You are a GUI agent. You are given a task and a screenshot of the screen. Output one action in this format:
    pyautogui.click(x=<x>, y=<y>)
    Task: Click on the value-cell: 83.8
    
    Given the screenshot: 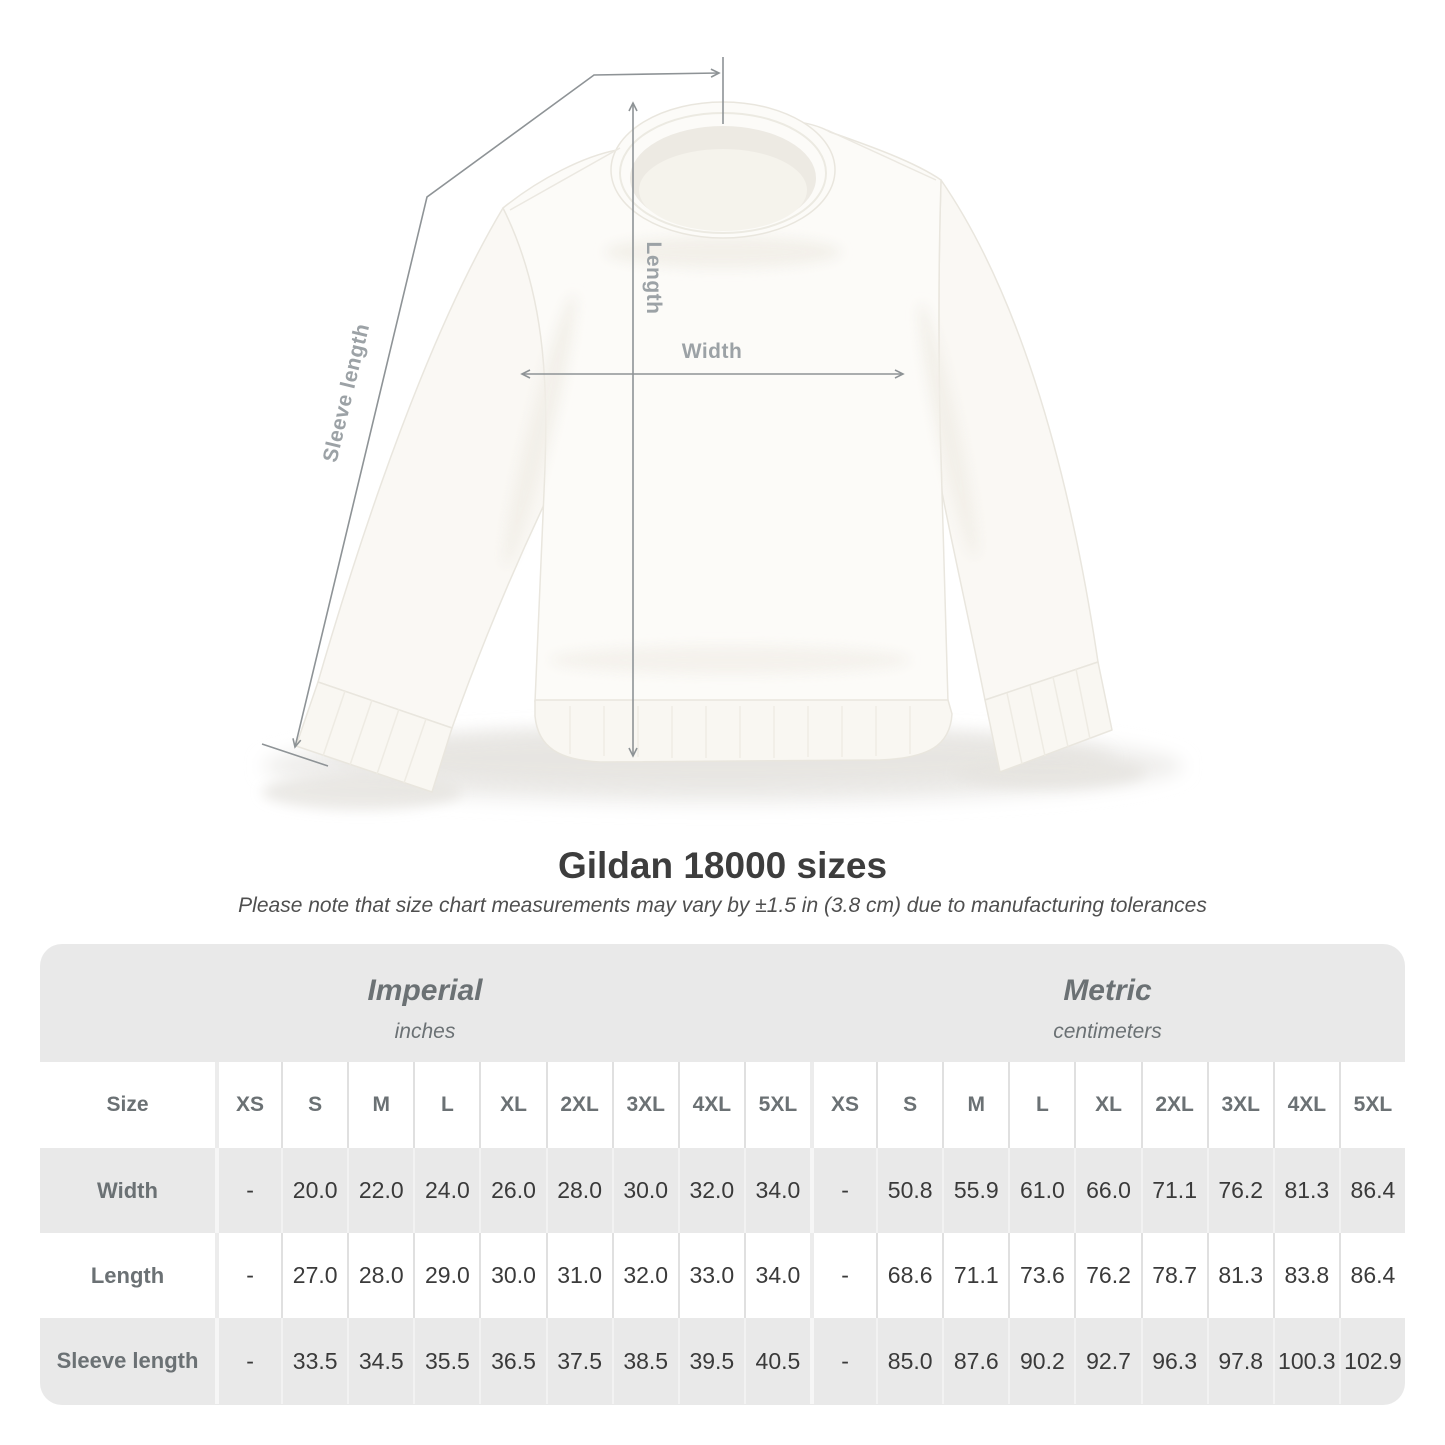 What is the action you would take?
    pyautogui.click(x=1305, y=1275)
    